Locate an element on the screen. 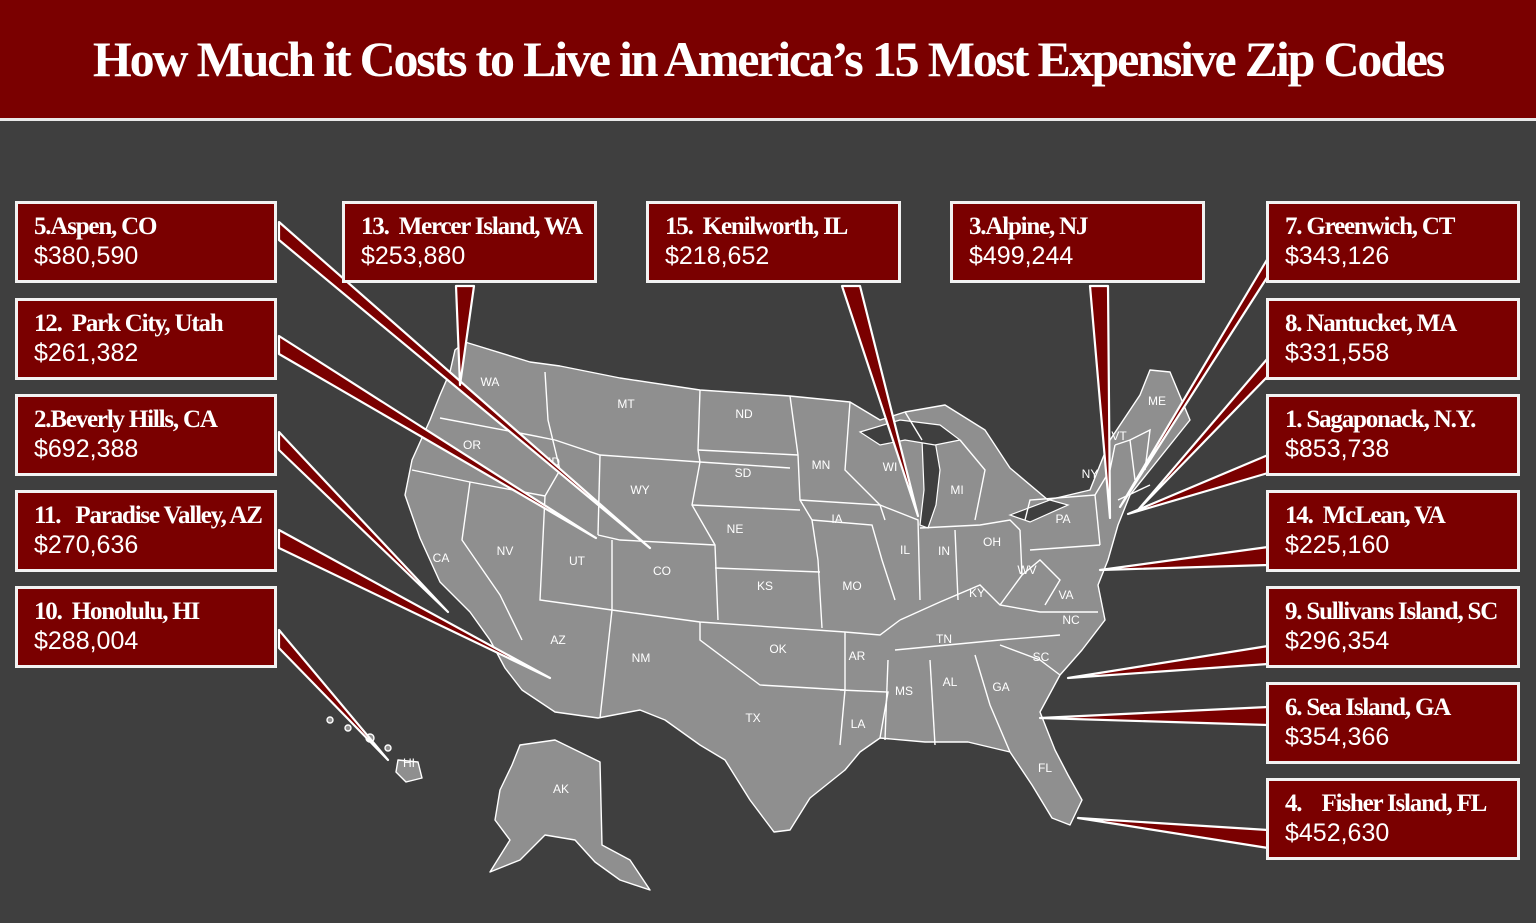  zip-name: 12. Park City, Utah is located at coordinates (129, 323).